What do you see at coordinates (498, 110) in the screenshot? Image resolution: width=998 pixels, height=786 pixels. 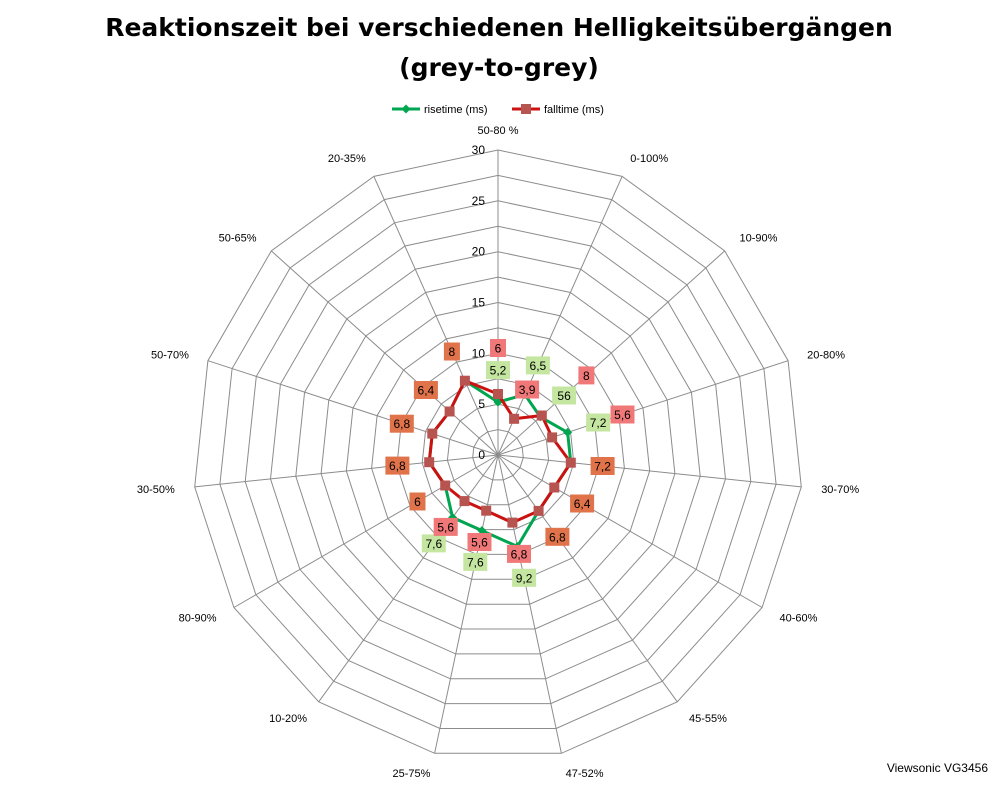 I see `legend: risetime (ms) falltime (ms)` at bounding box center [498, 110].